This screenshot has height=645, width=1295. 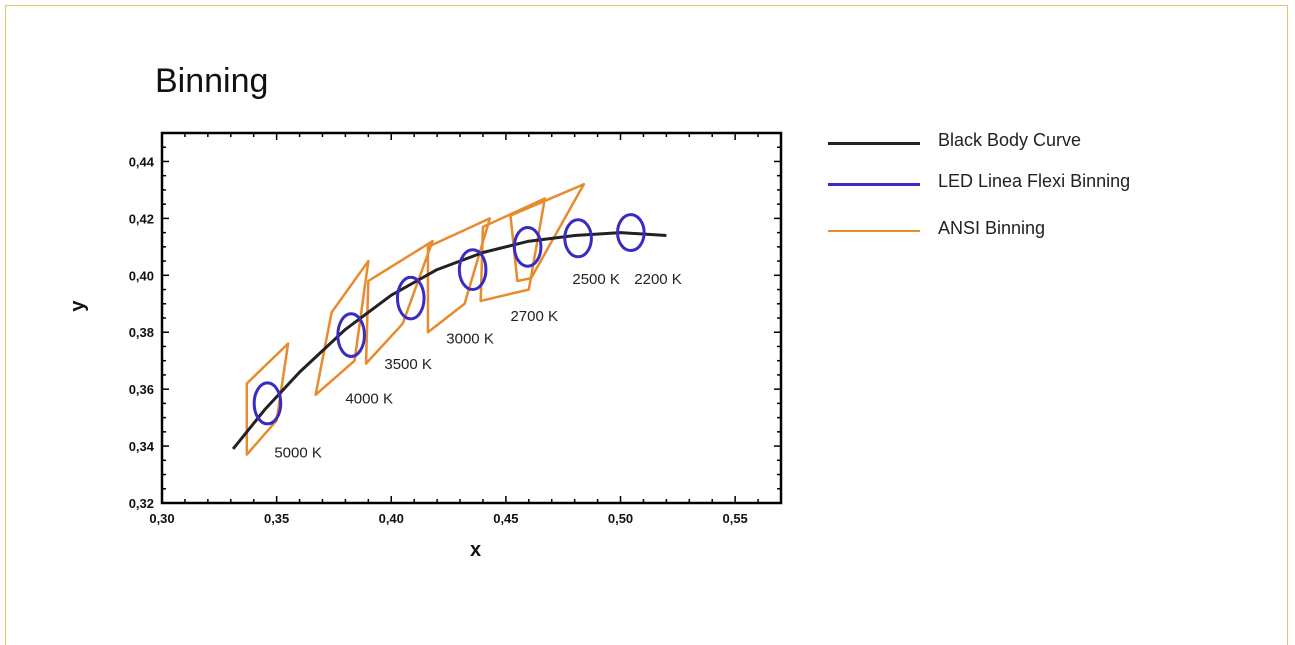 I want to click on cct-label: 3500 K, so click(x=408, y=364).